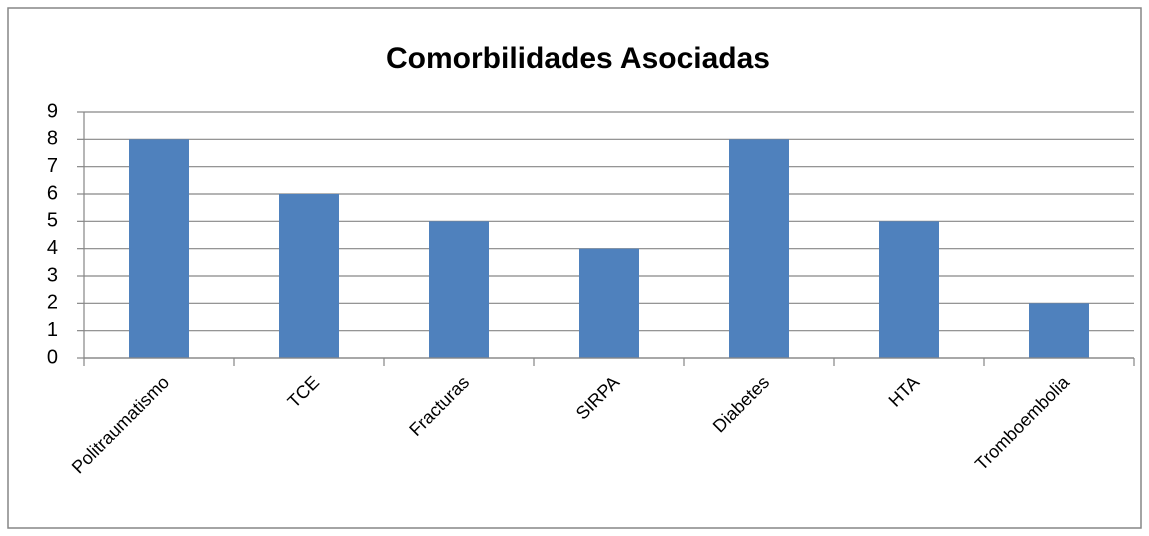  I want to click on y-tick-label: 6, so click(52, 193).